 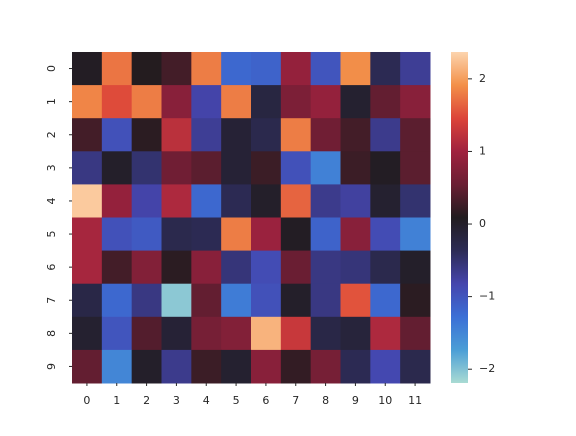 What do you see at coordinates (482, 150) in the screenshot?
I see `colorbar-tick-label: 1` at bounding box center [482, 150].